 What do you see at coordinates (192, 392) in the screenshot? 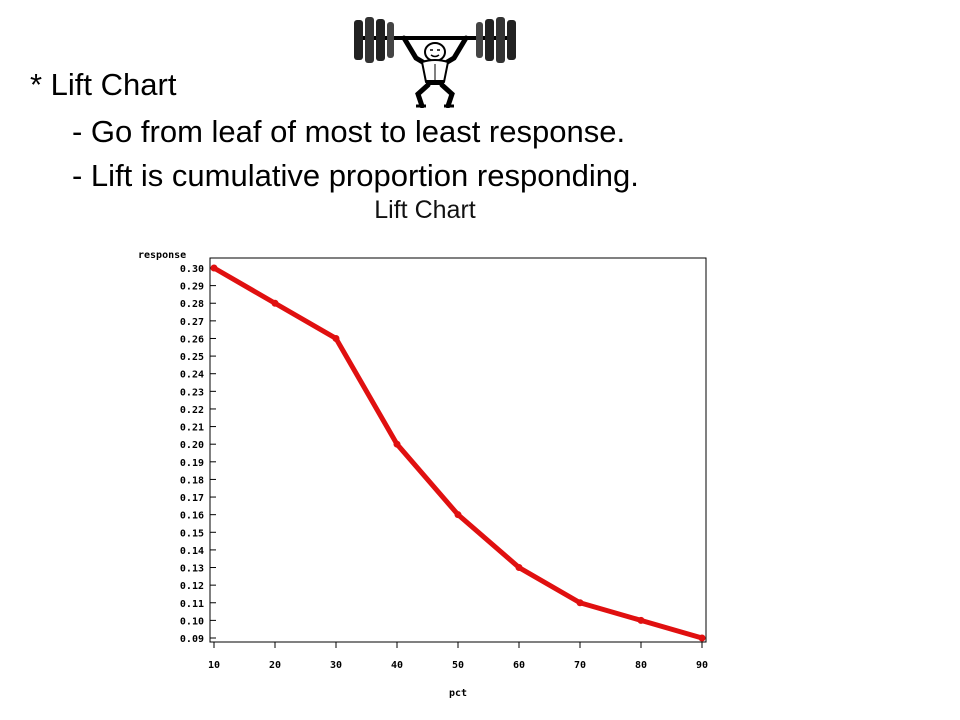
I see `y-tick-label: 0.23` at bounding box center [192, 392].